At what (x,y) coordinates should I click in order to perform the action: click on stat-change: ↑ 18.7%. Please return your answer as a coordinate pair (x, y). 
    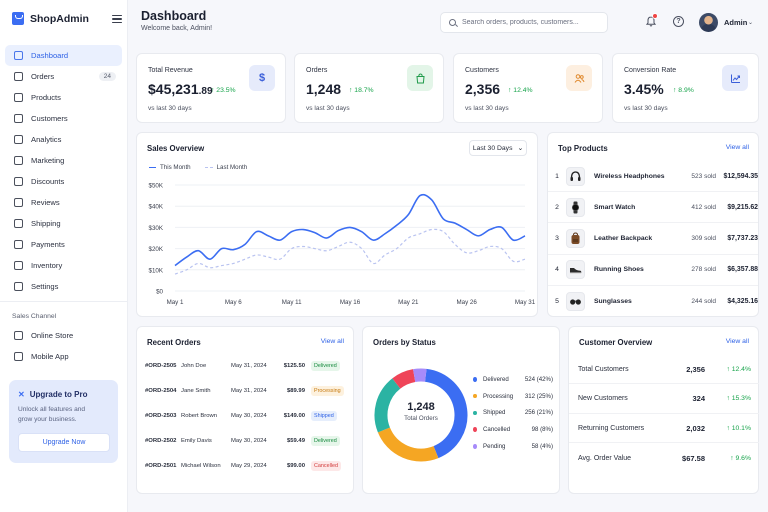
    Looking at the image, I should click on (361, 90).